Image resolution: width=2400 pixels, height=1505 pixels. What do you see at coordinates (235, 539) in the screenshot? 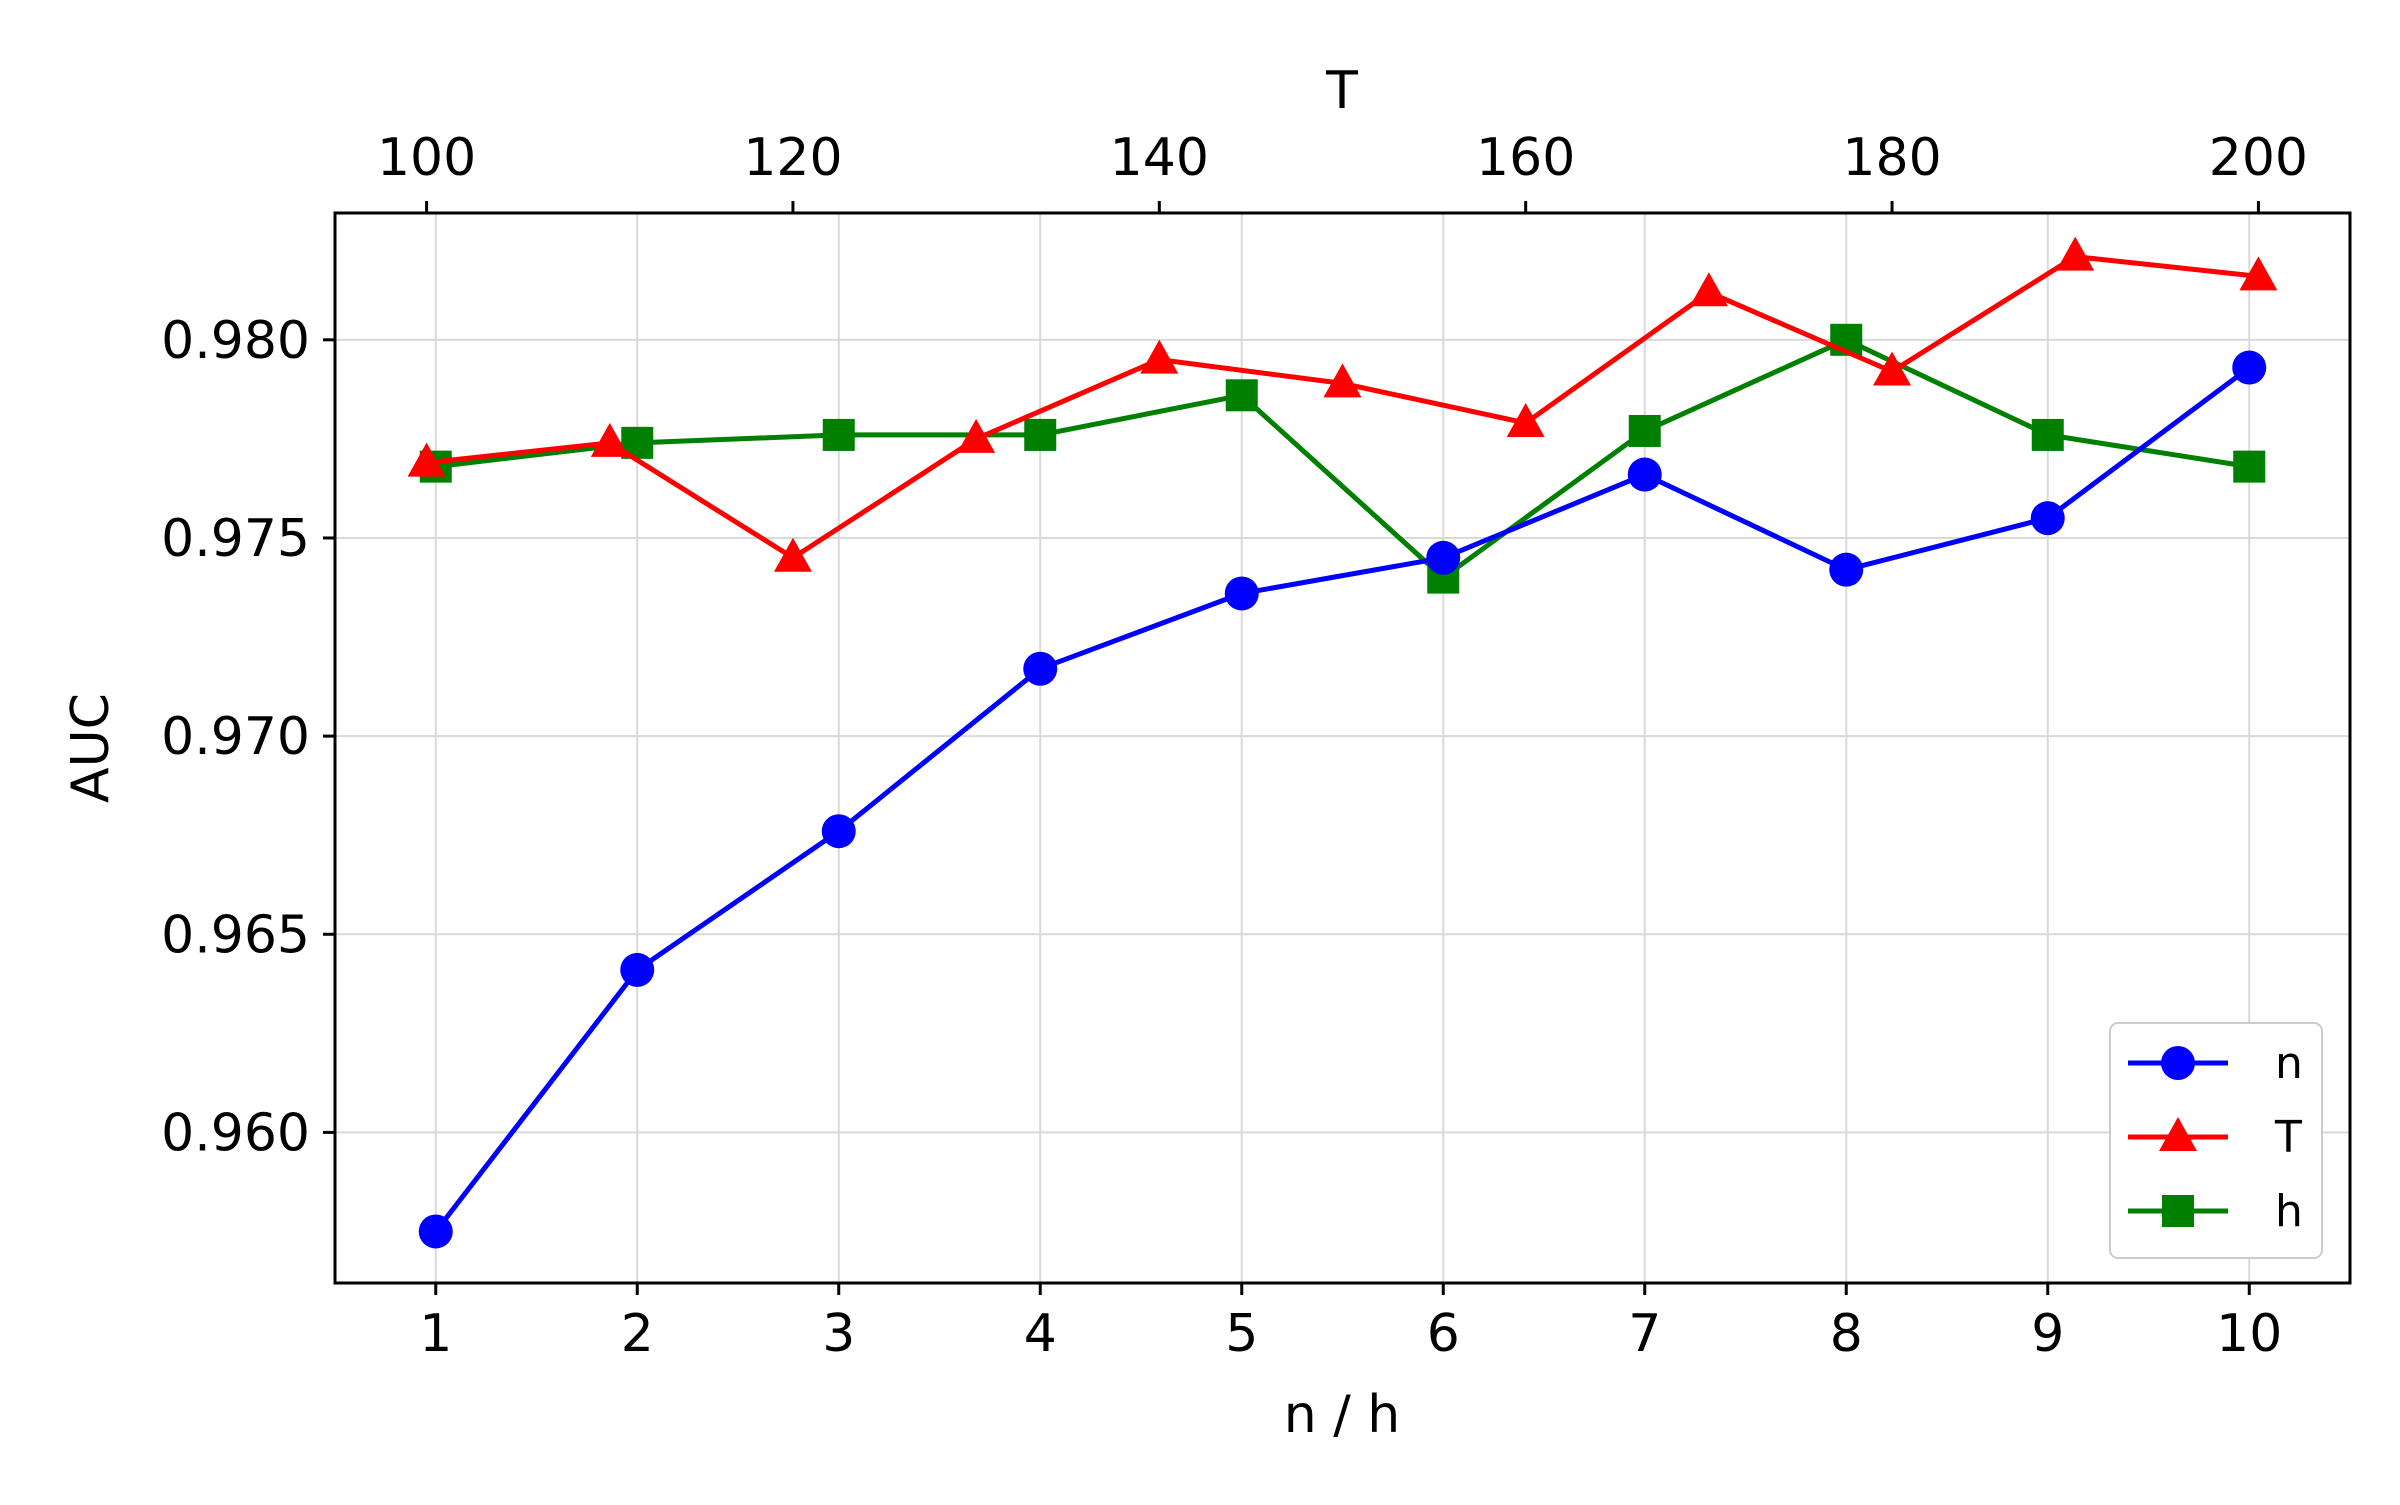
I see `y-tick-label: 0.975` at bounding box center [235, 539].